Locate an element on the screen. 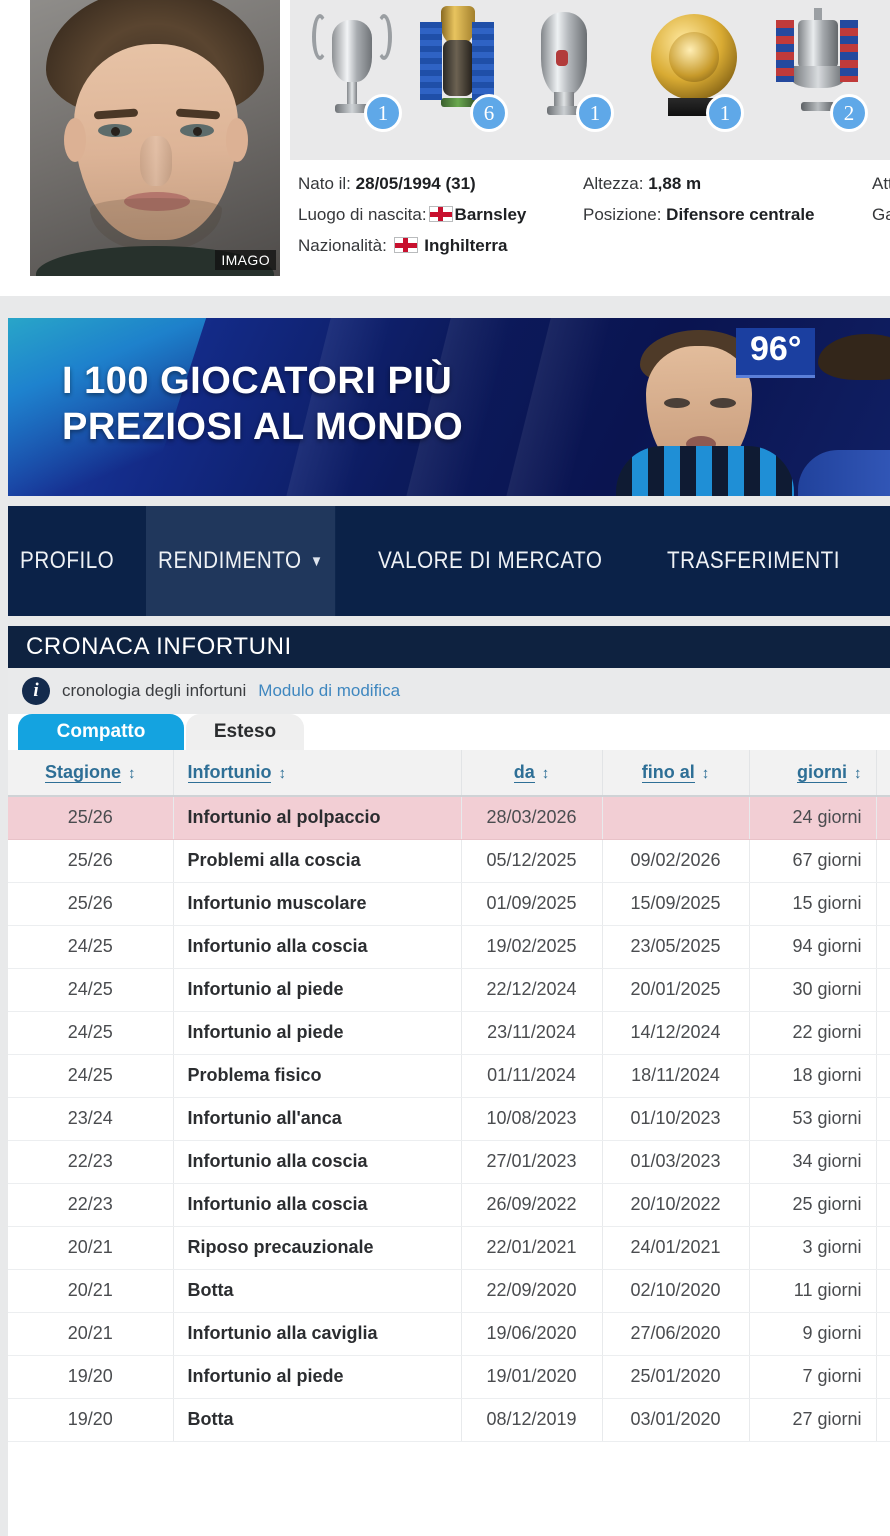 This screenshot has height=1536, width=890. injury-until-date-cell: 25/01/2020 is located at coordinates (676, 1377).